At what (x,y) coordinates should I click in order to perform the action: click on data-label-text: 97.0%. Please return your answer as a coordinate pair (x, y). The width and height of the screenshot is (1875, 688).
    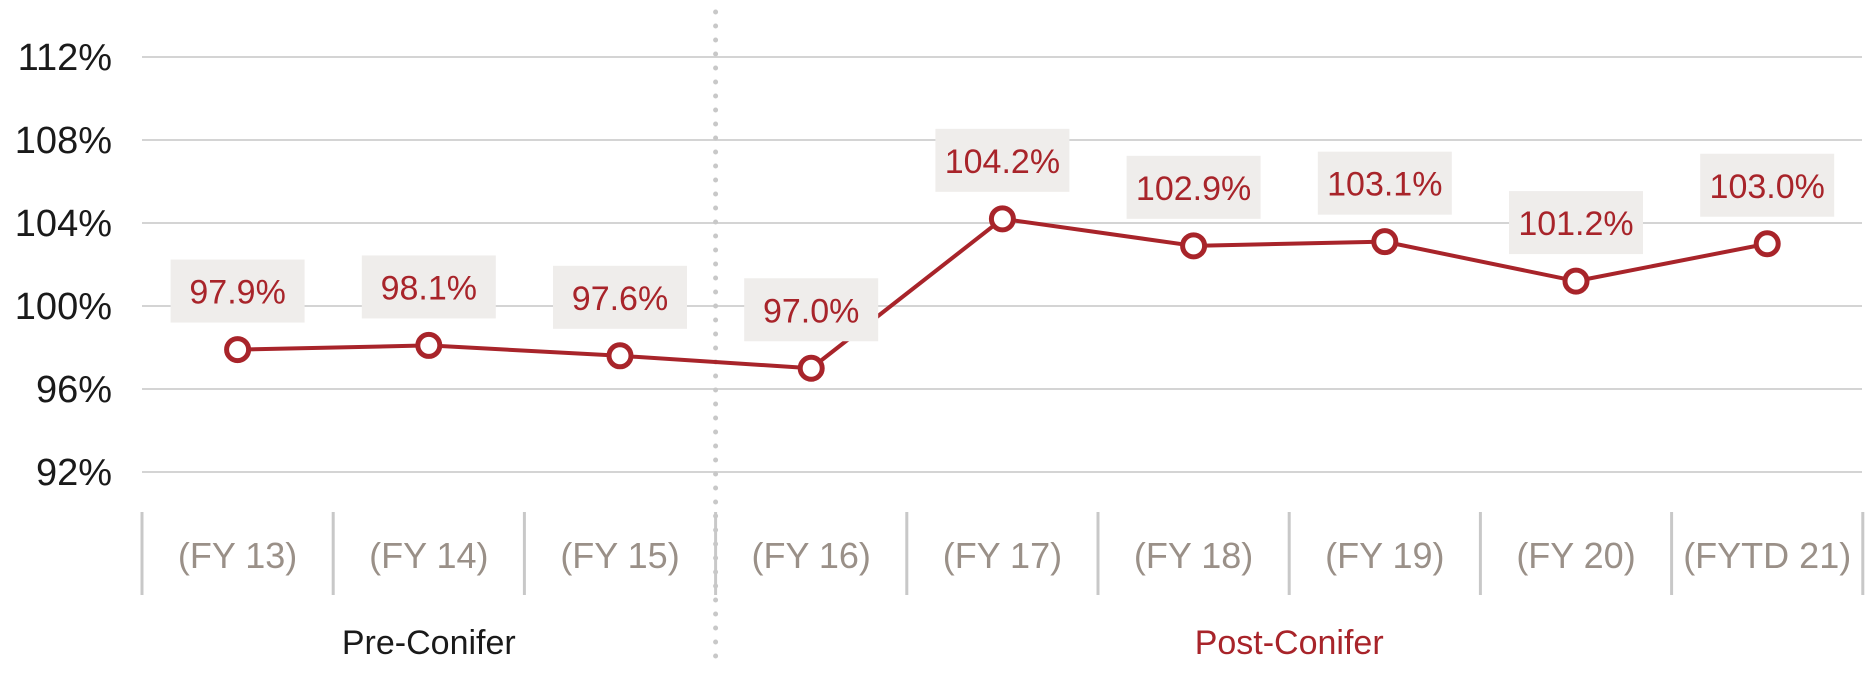
    Looking at the image, I should click on (811, 311).